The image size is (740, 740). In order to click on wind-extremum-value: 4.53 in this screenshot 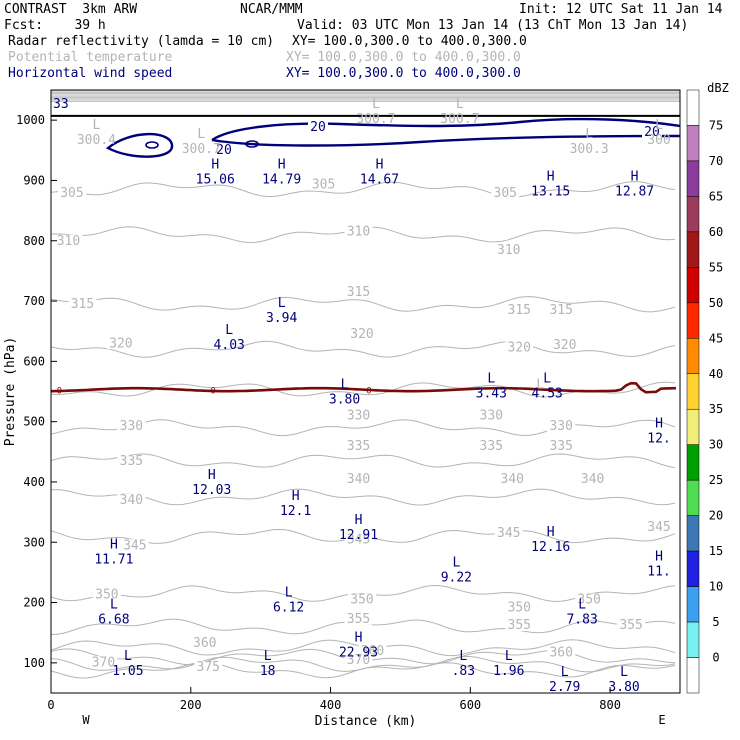, I will do `click(547, 393)`.